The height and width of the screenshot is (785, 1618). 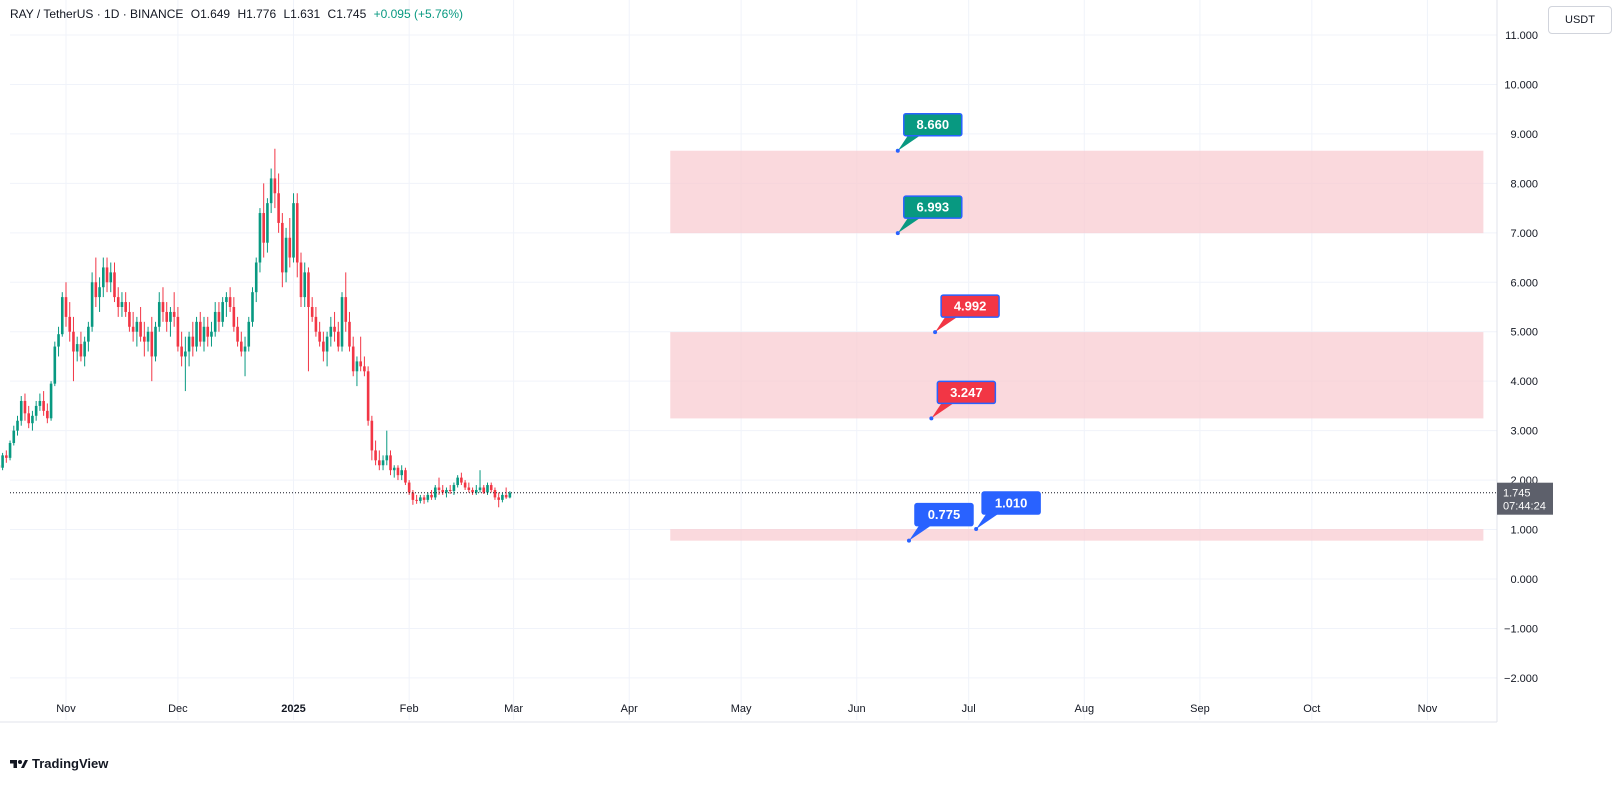 I want to click on tradingview-logo-text: TradingView, so click(x=70, y=763).